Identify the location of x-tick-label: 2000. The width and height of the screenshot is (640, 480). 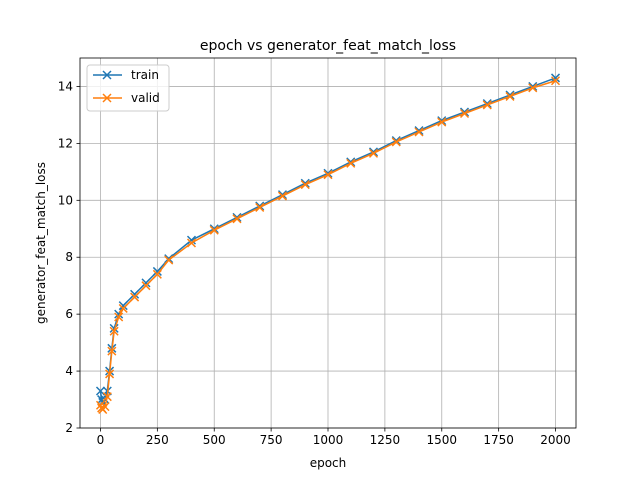
(555, 440).